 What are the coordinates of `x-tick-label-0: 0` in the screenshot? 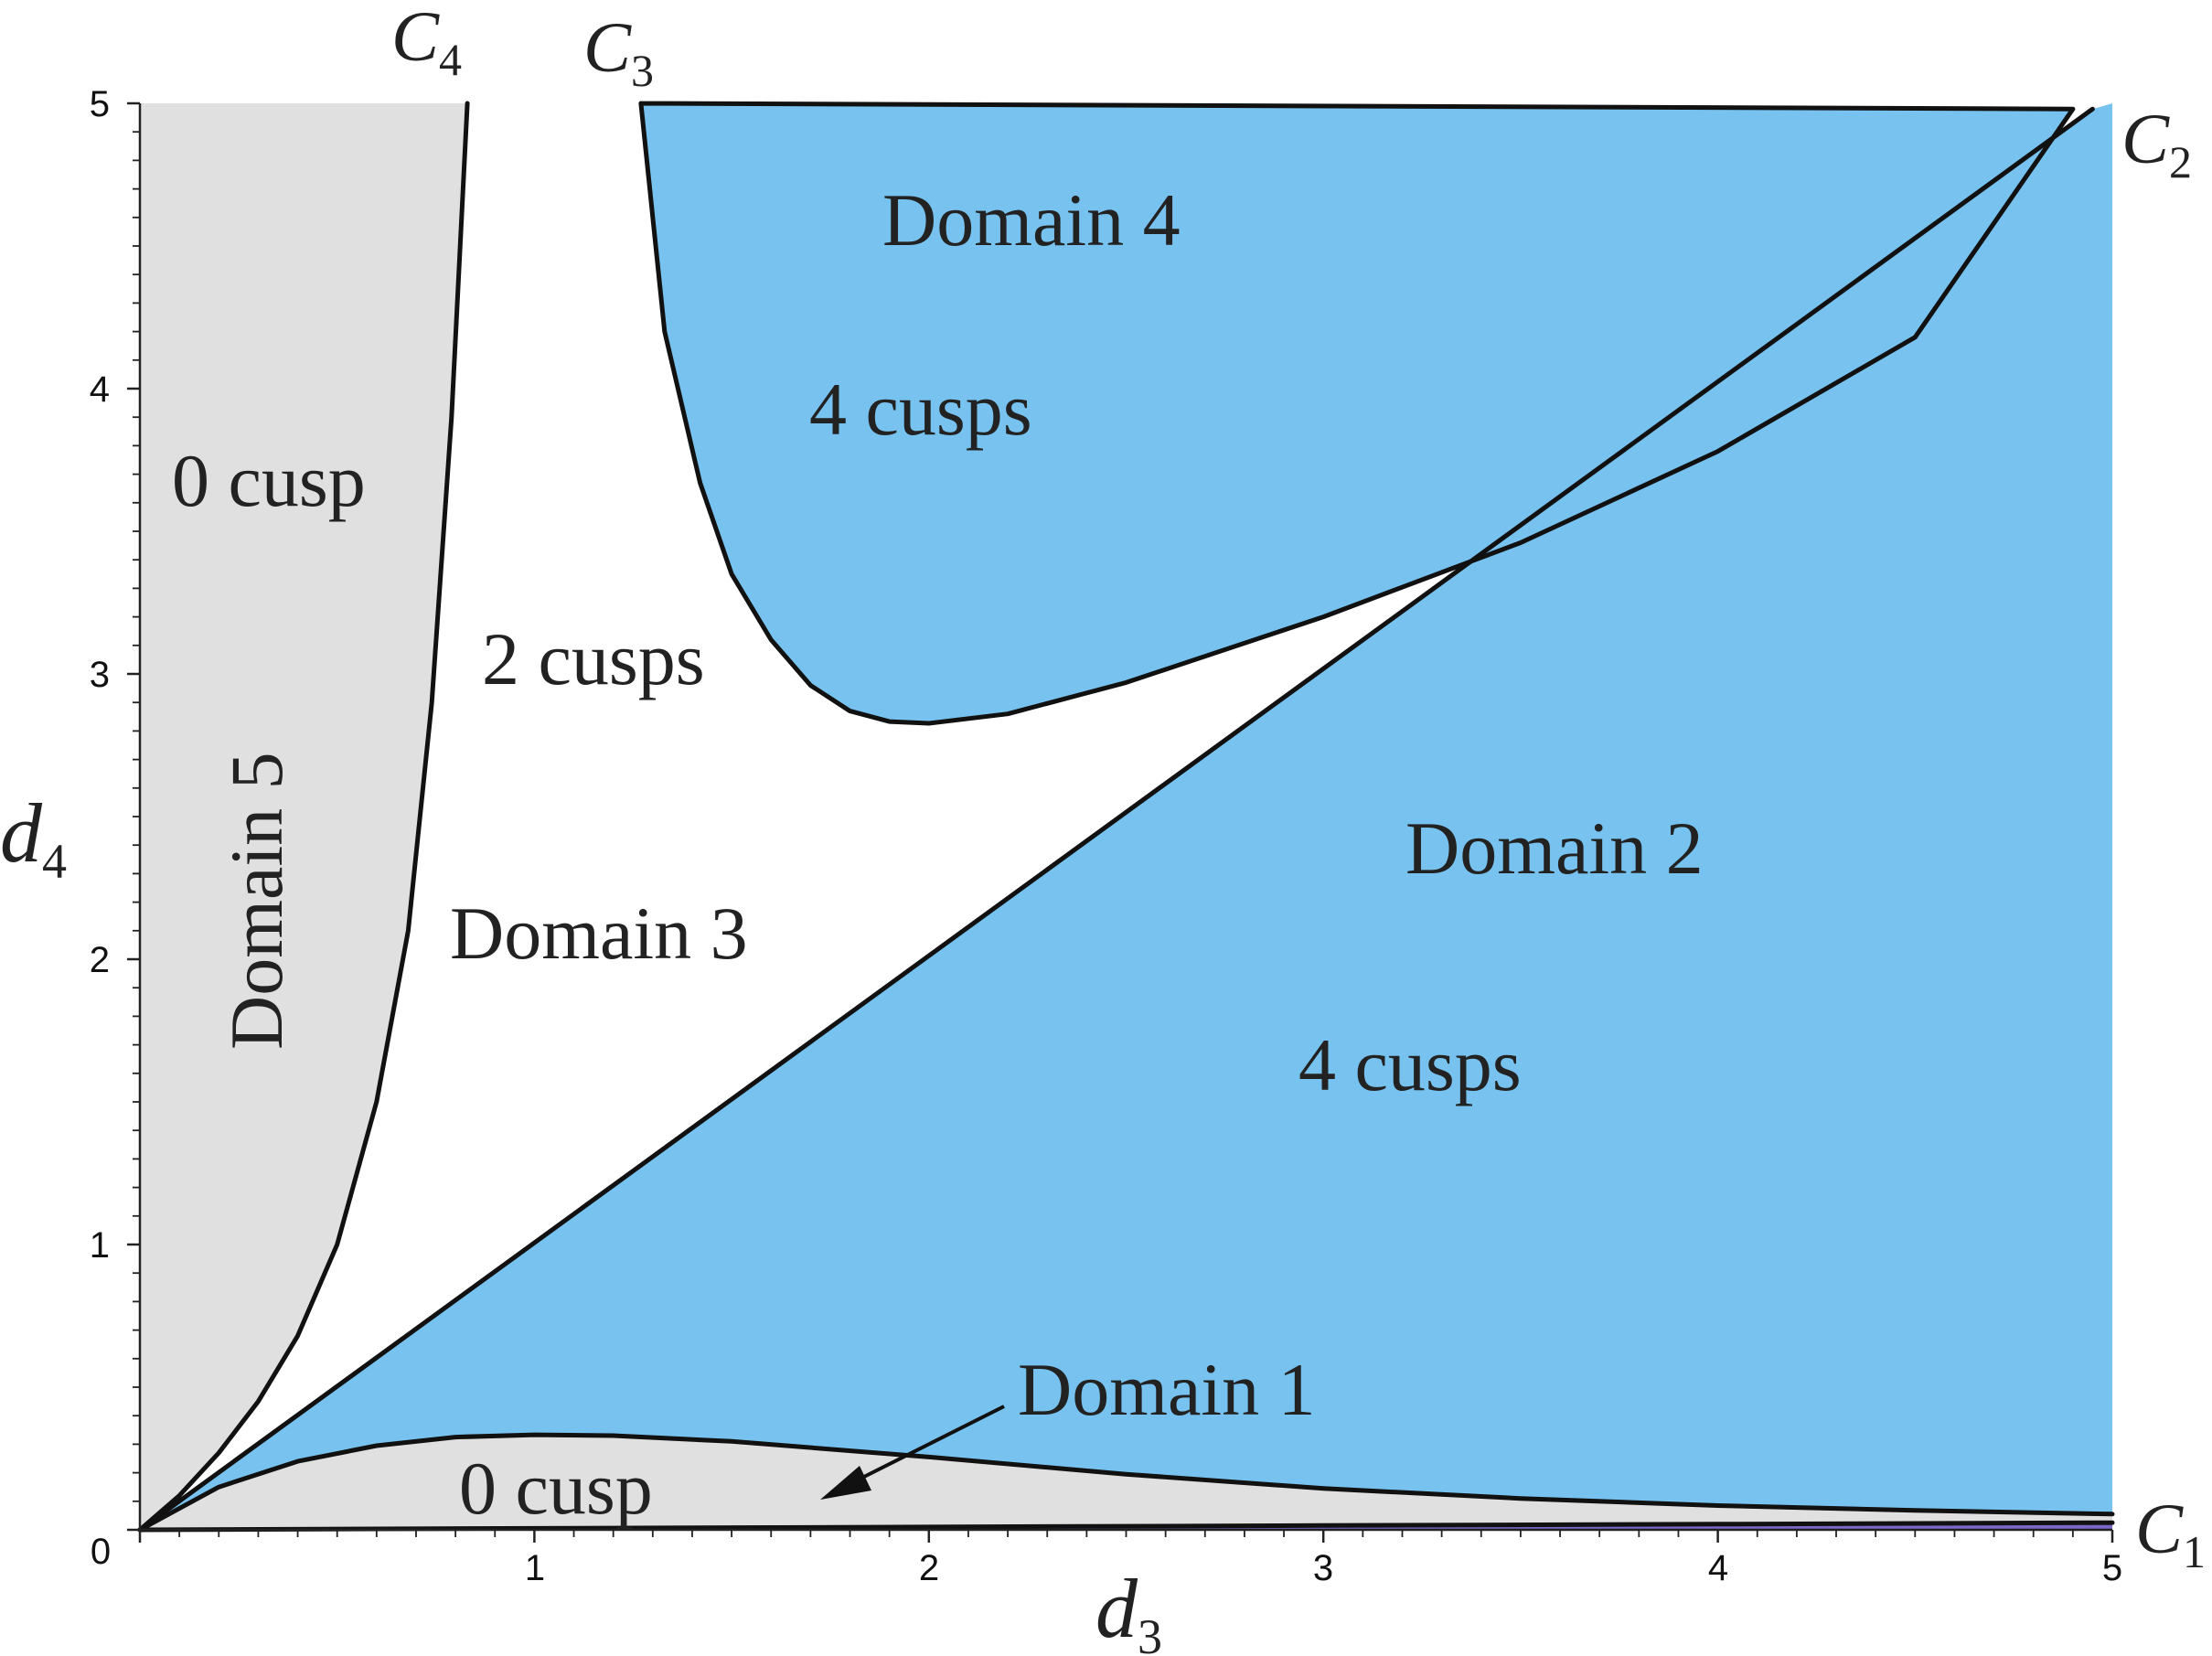 It's located at (101, 1552).